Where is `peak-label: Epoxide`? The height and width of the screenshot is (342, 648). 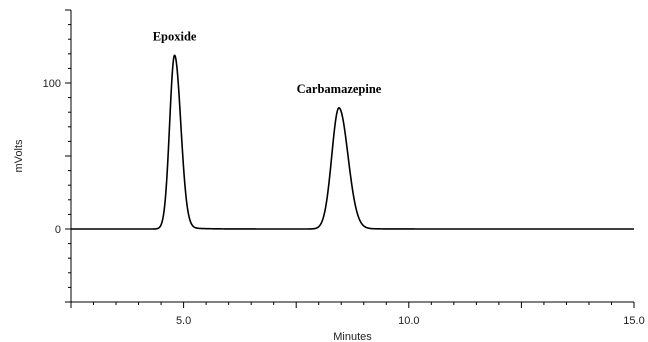
peak-label: Epoxide is located at coordinates (175, 37).